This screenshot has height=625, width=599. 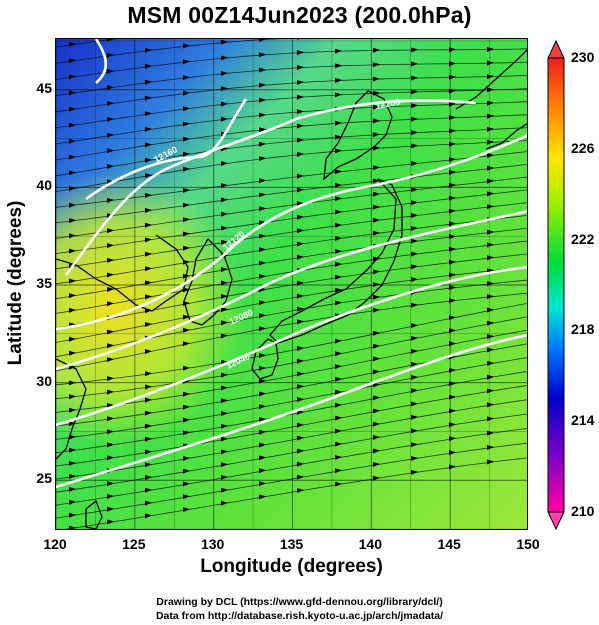 What do you see at coordinates (44, 87) in the screenshot?
I see `y-tick-label: 45` at bounding box center [44, 87].